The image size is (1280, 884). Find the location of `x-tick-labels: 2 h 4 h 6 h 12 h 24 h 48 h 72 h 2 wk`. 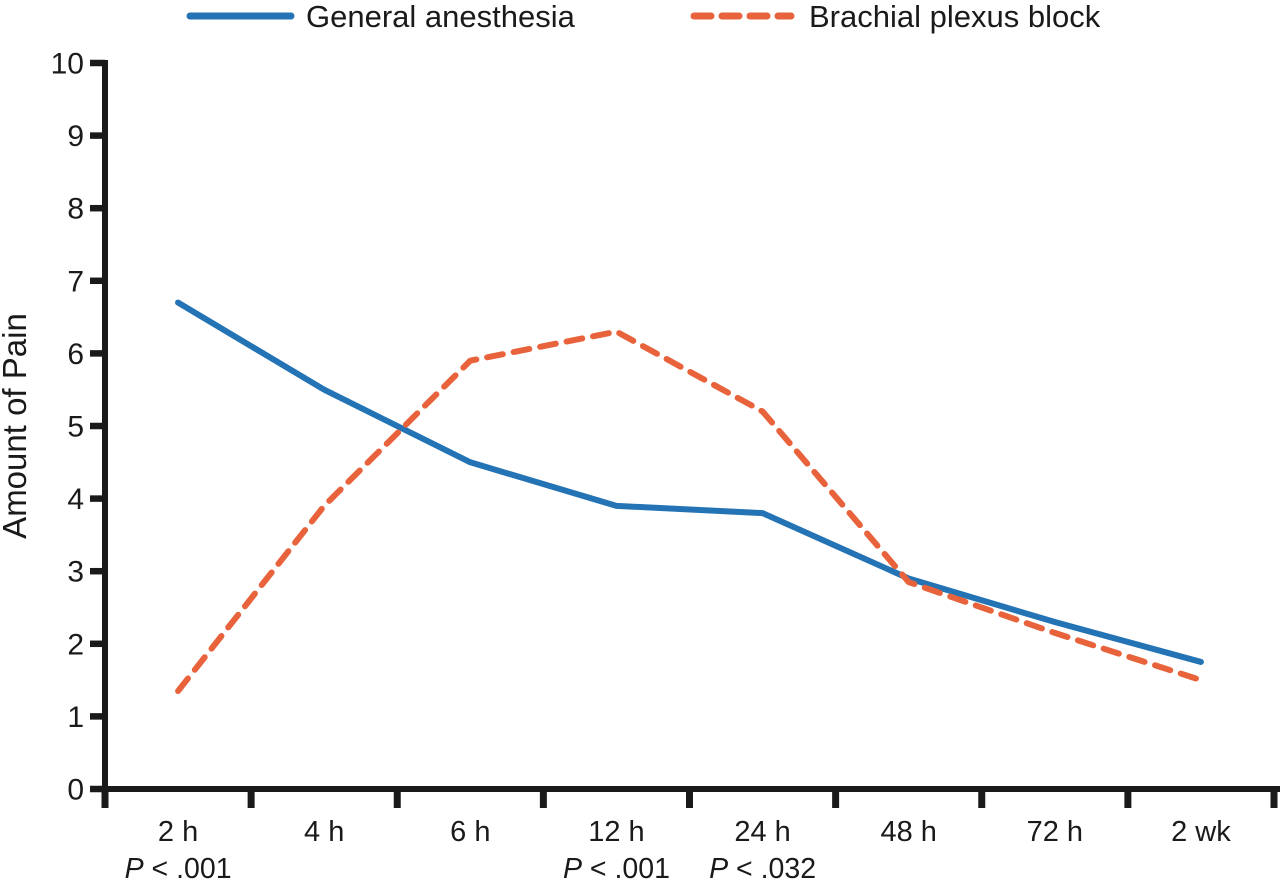

x-tick-labels: 2 h 4 h 6 h 12 h 24 h 48 h 72 h 2 wk is located at coordinates (694, 832).